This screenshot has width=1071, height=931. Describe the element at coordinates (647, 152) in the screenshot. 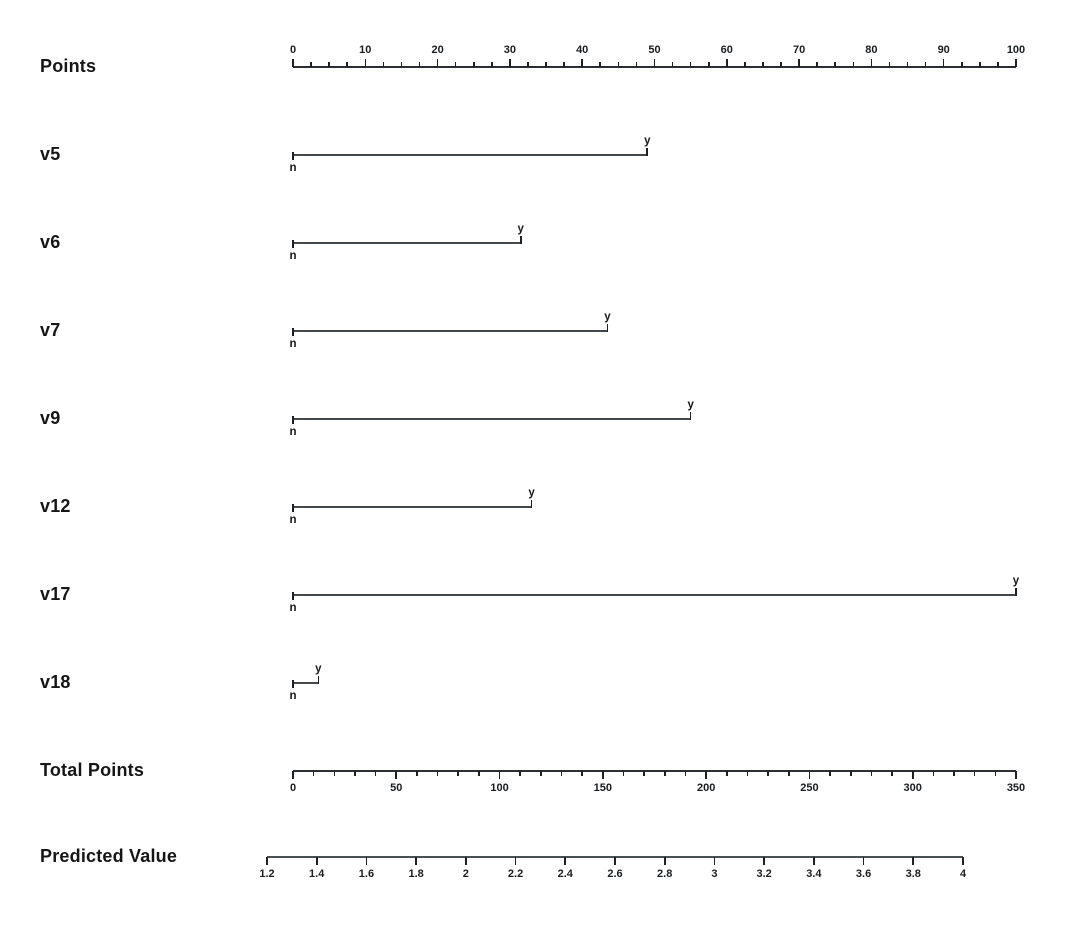

I see `level-tick-y-v5` at that location.